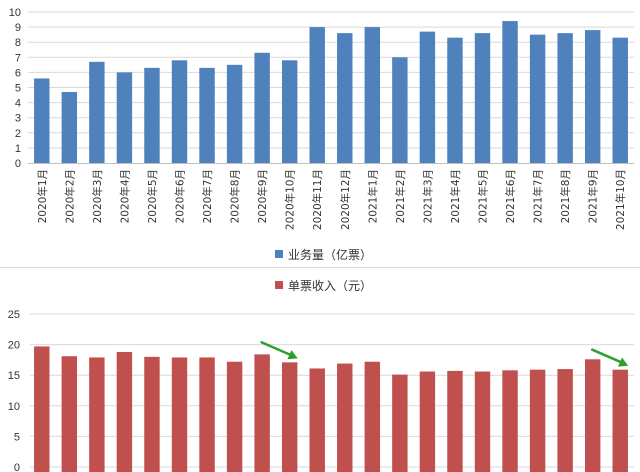 This screenshot has height=472, width=640. I want to click on top-y-tick-label: 7, so click(18, 58).